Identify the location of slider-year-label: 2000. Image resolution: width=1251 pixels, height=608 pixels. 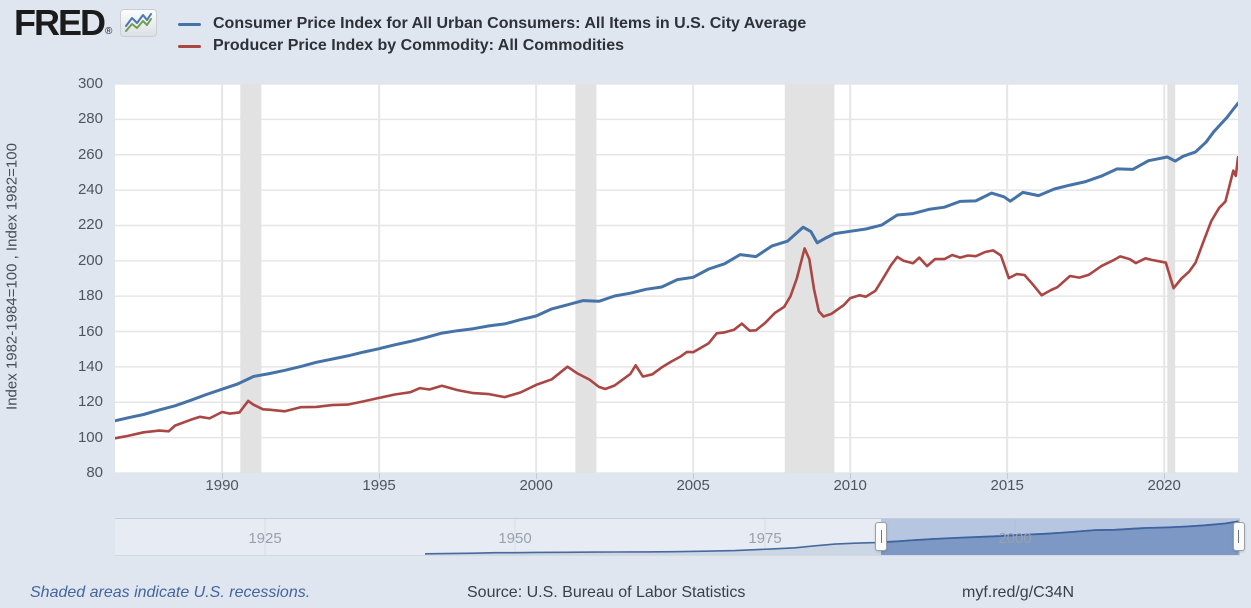
(1015, 538).